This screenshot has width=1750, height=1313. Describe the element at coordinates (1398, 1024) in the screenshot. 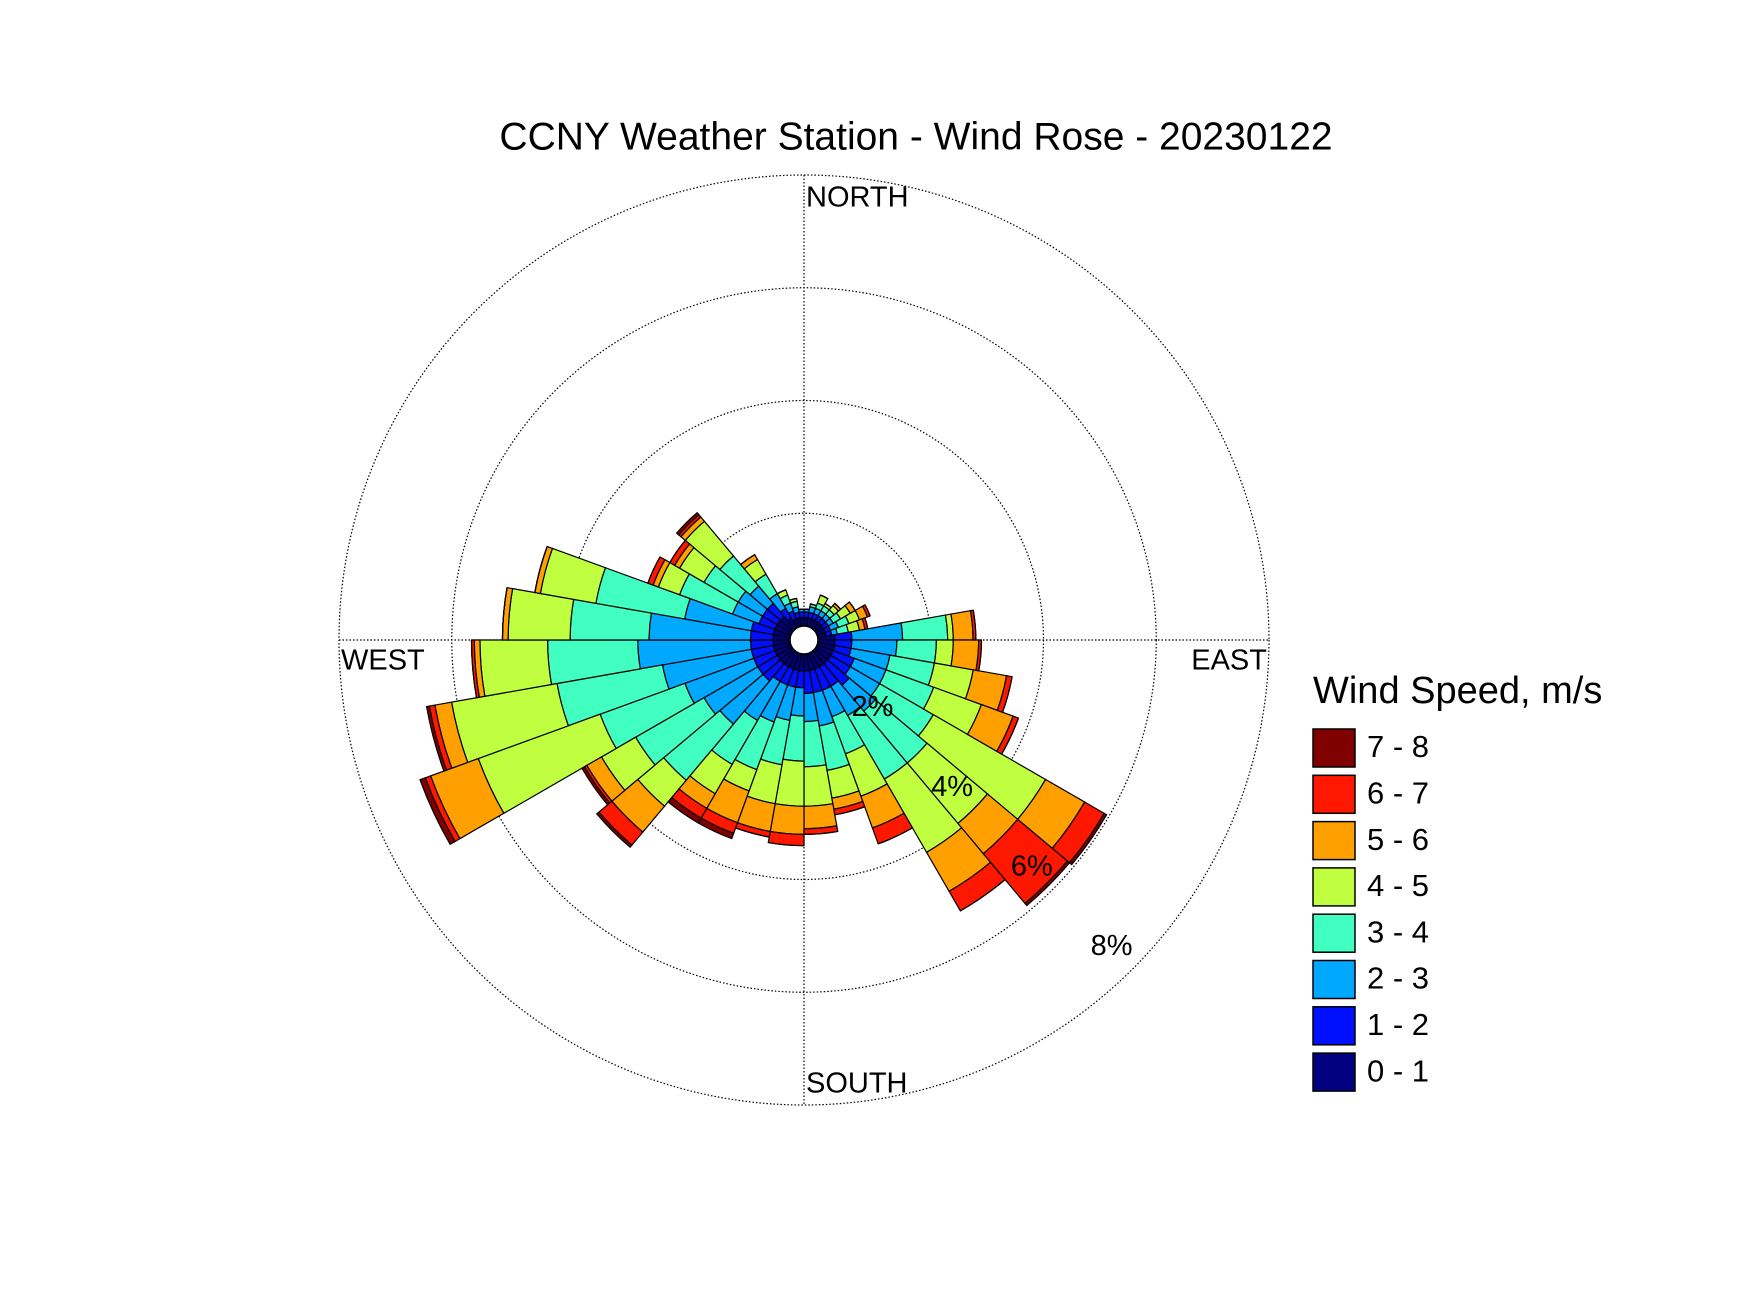

I see `legend-label: 1 - 2` at that location.